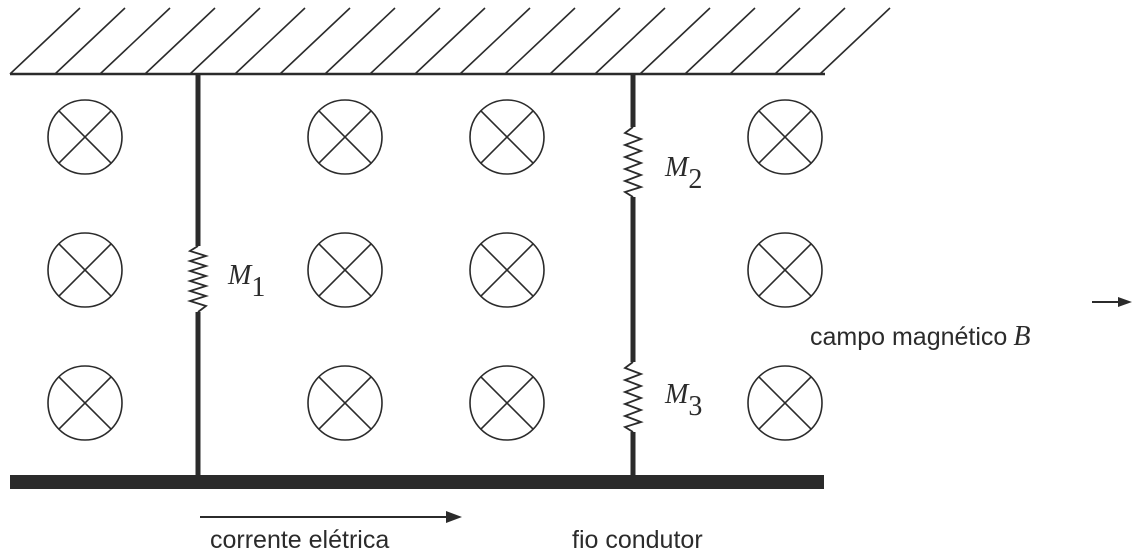 This screenshot has height=556, width=1134. What do you see at coordinates (633, 162) in the screenshot?
I see `spring-m2` at bounding box center [633, 162].